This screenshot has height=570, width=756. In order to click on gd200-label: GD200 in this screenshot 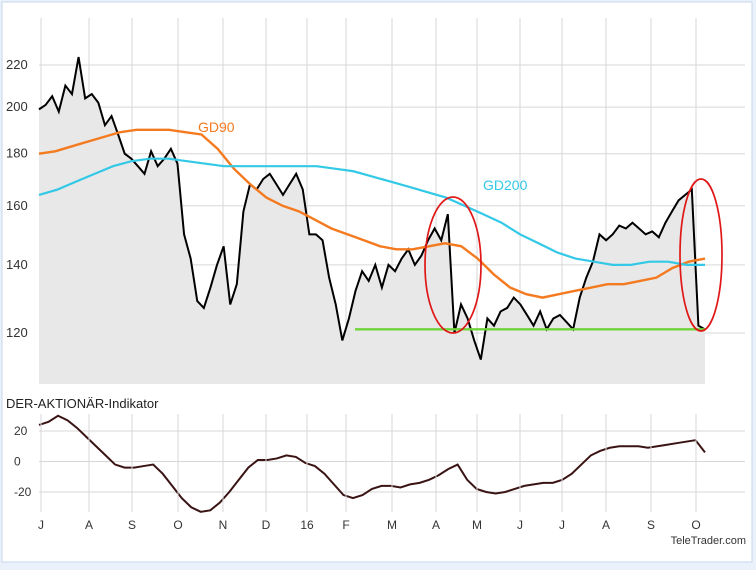, I will do `click(505, 185)`.